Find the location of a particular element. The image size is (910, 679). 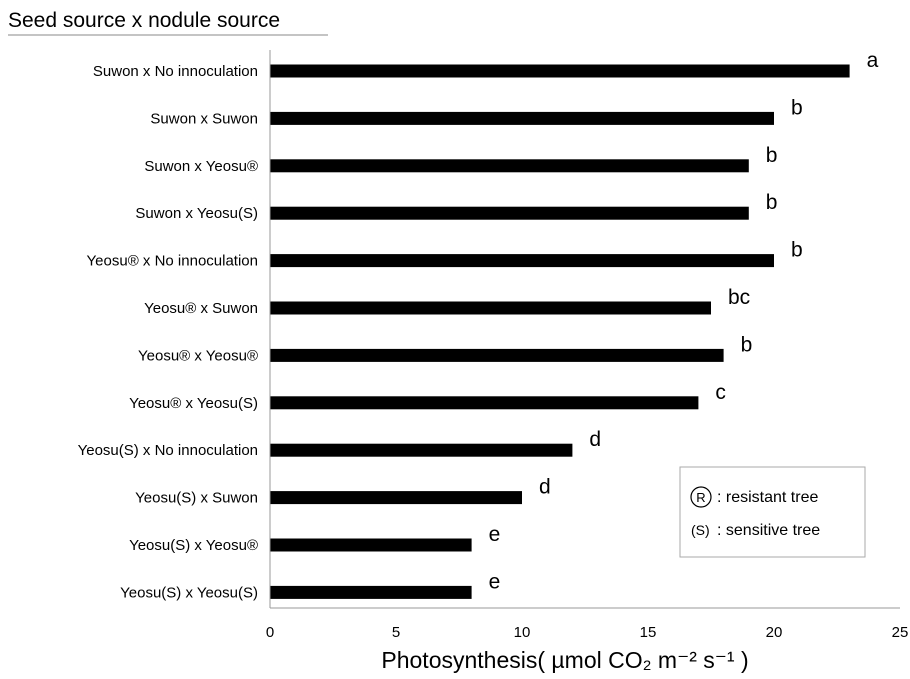

significance-letter: c is located at coordinates (720, 392).